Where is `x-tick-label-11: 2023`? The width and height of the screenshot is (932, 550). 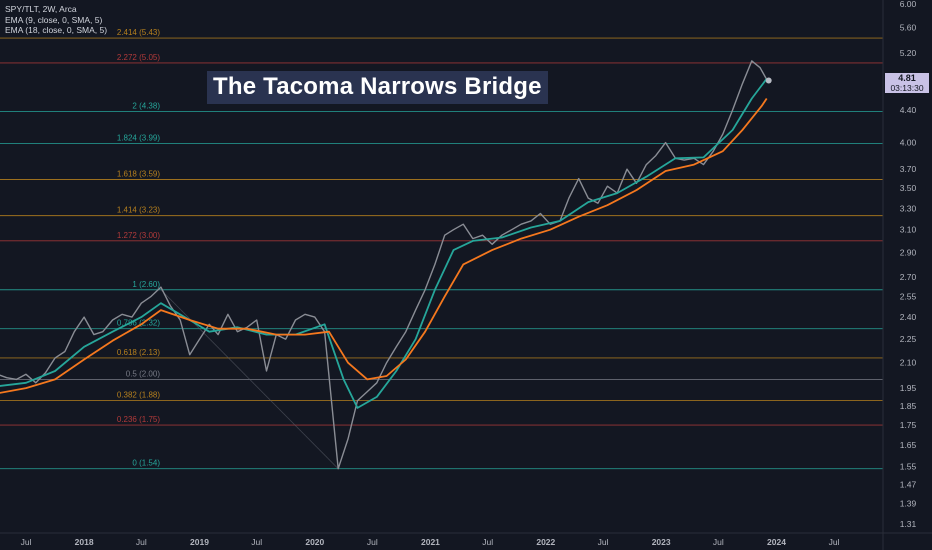 x-tick-label-11: 2023 is located at coordinates (661, 542).